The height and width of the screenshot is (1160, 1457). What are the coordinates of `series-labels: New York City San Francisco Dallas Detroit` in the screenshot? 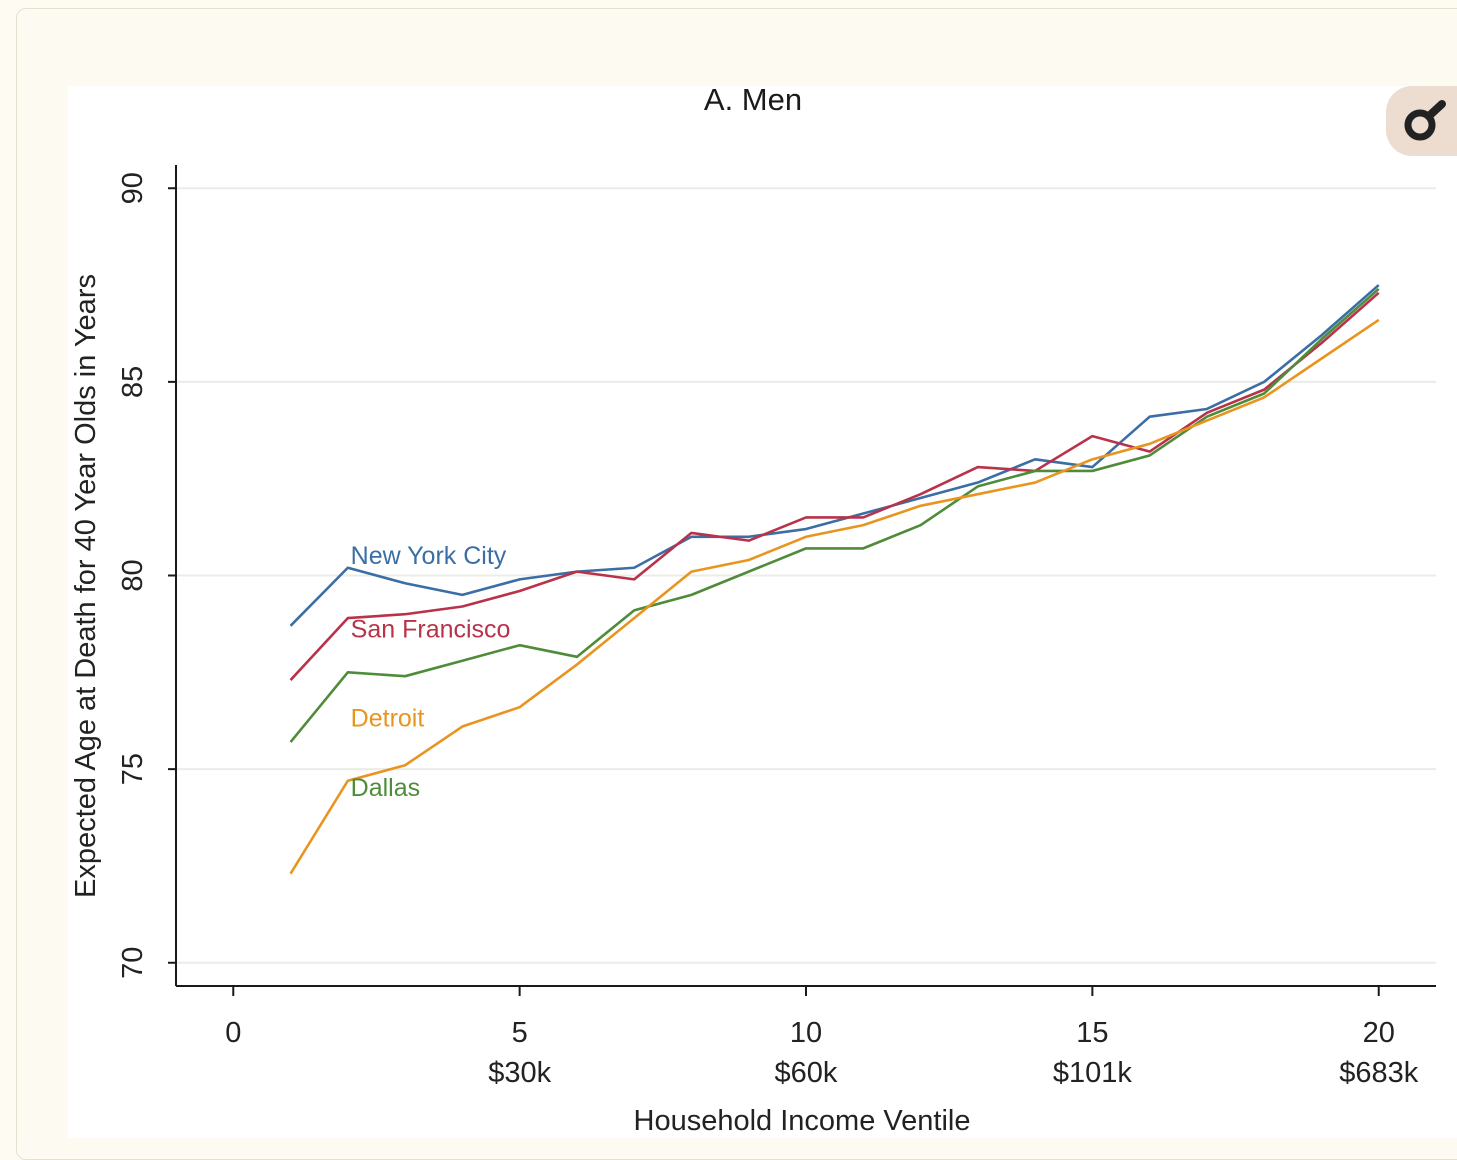 It's located at (431, 672).